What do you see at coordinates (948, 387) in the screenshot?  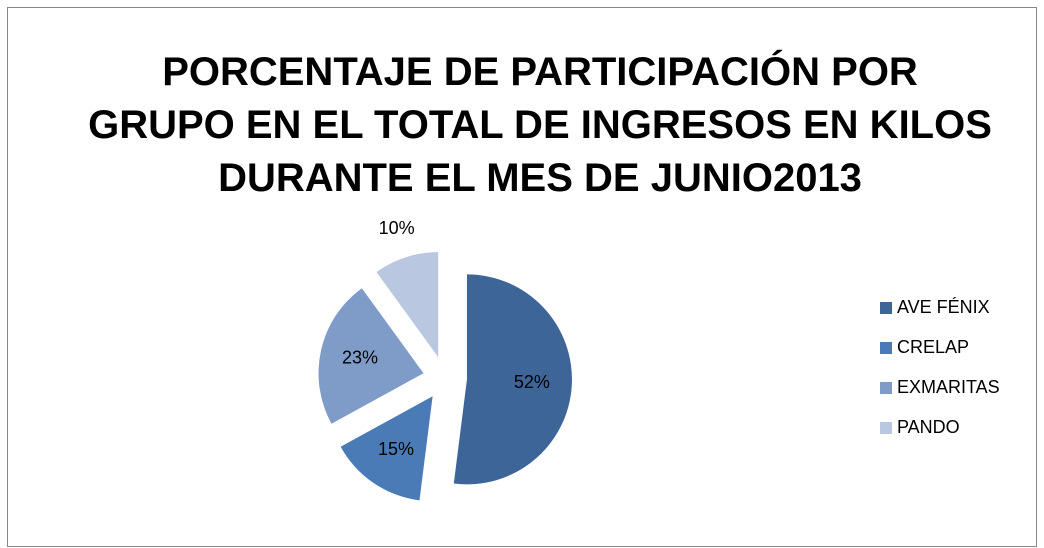 I see `legend-label: EXMARITAS` at bounding box center [948, 387].